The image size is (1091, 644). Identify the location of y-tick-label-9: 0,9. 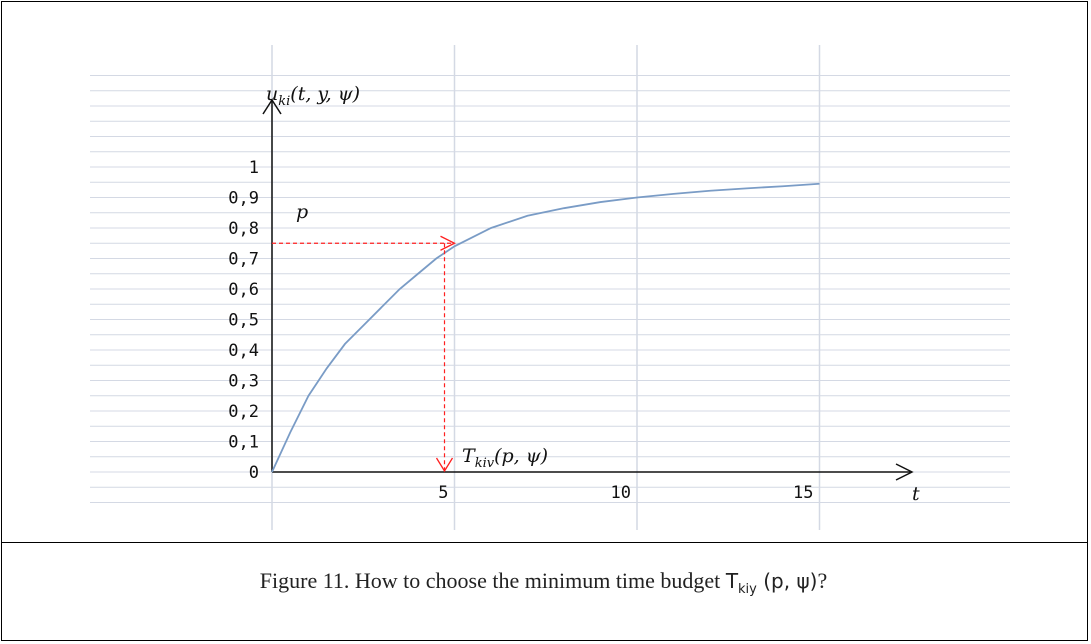
(243, 199).